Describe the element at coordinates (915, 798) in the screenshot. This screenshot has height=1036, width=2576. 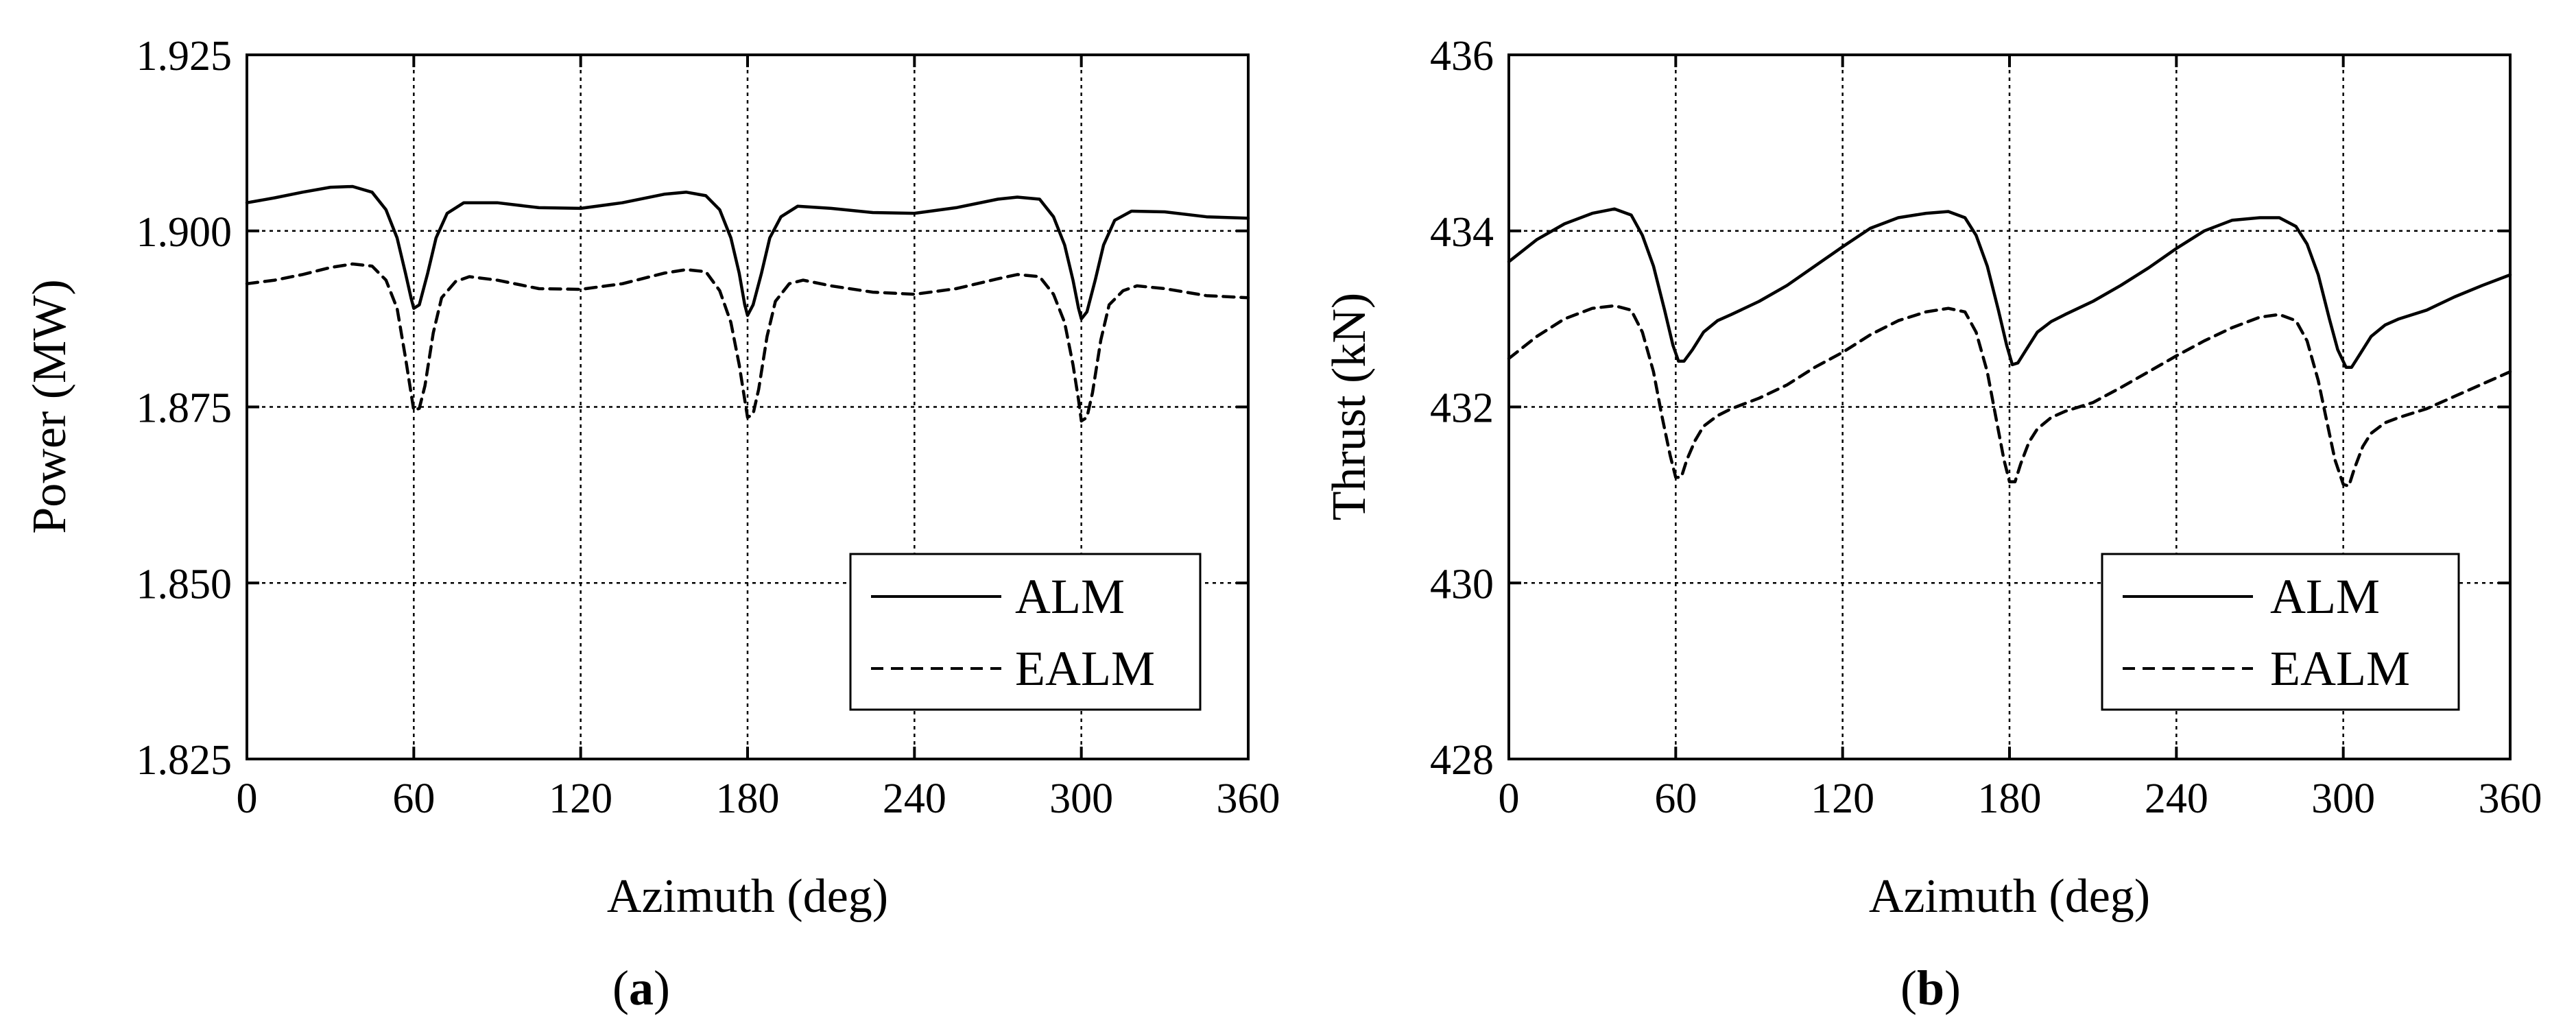
I see `panel-a-x-tick-label: 240` at that location.